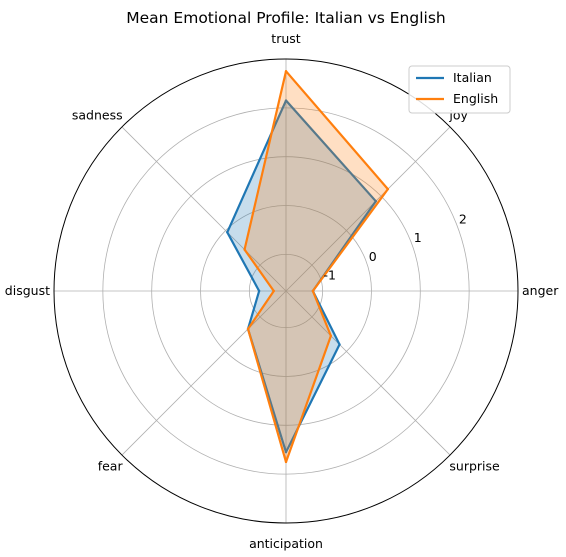  What do you see at coordinates (259, 291) in the screenshot?
I see `data-point-italian-disgust` at bounding box center [259, 291].